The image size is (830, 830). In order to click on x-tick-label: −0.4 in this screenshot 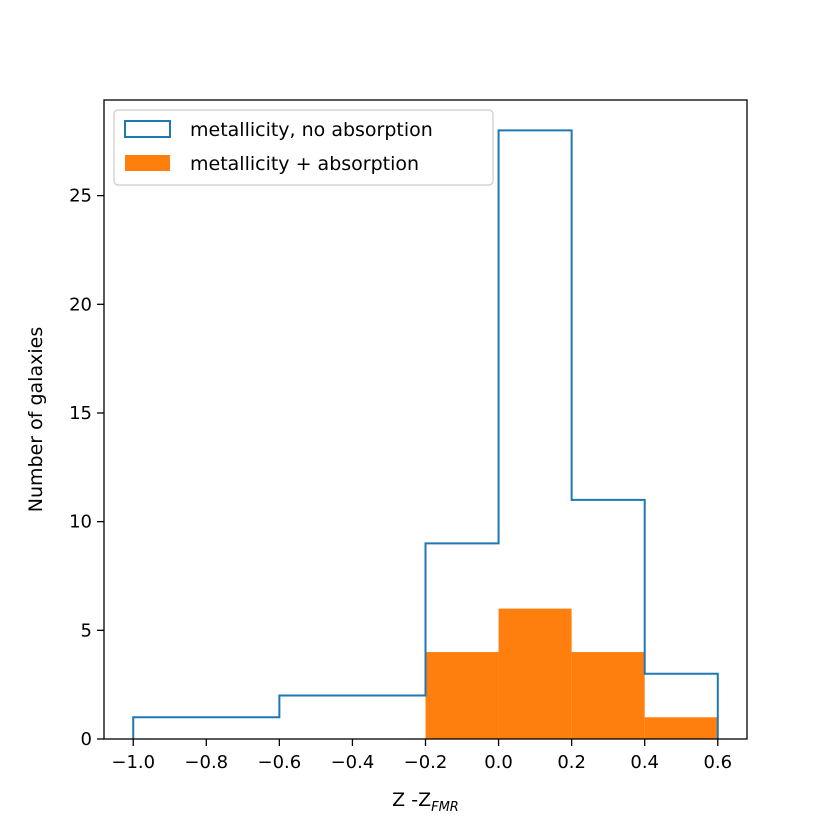, I will do `click(353, 762)`.